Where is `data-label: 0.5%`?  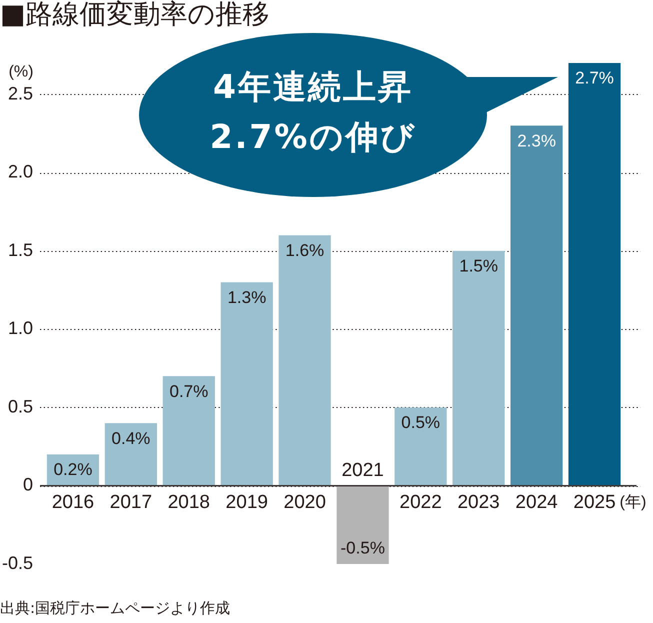 data-label: 0.5% is located at coordinates (420, 422).